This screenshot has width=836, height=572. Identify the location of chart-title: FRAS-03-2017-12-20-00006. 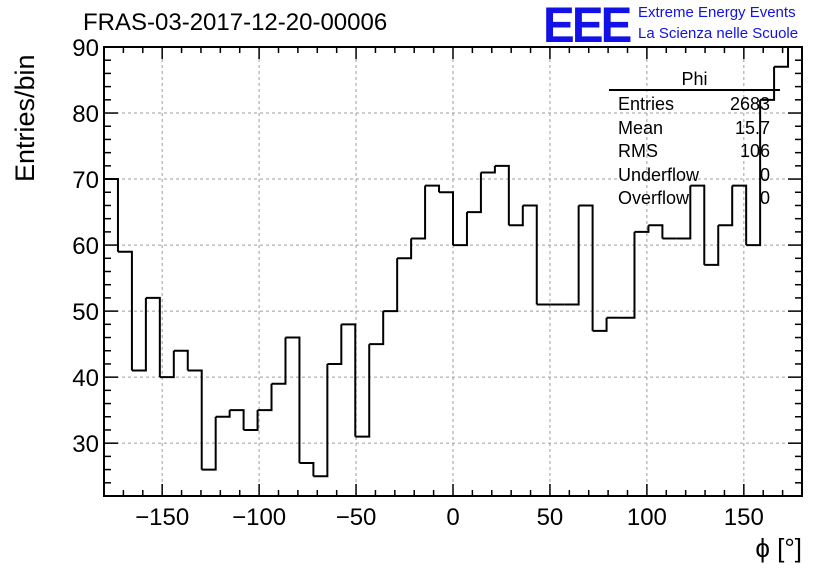
(235, 22).